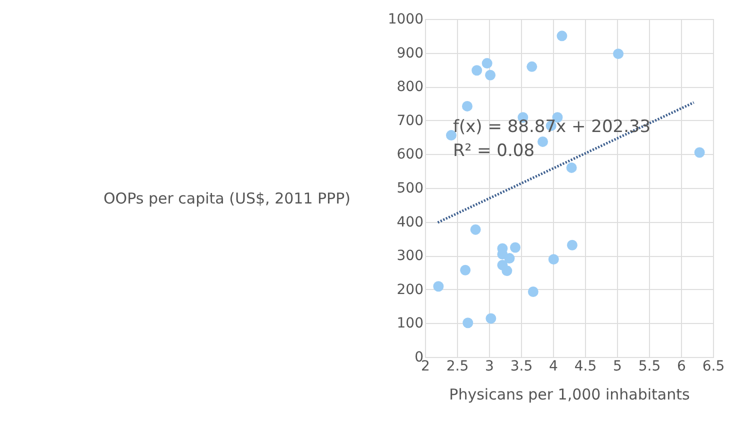 The height and width of the screenshot is (427, 733). Describe the element at coordinates (489, 366) in the screenshot. I see `x-tick-label: 3` at that location.